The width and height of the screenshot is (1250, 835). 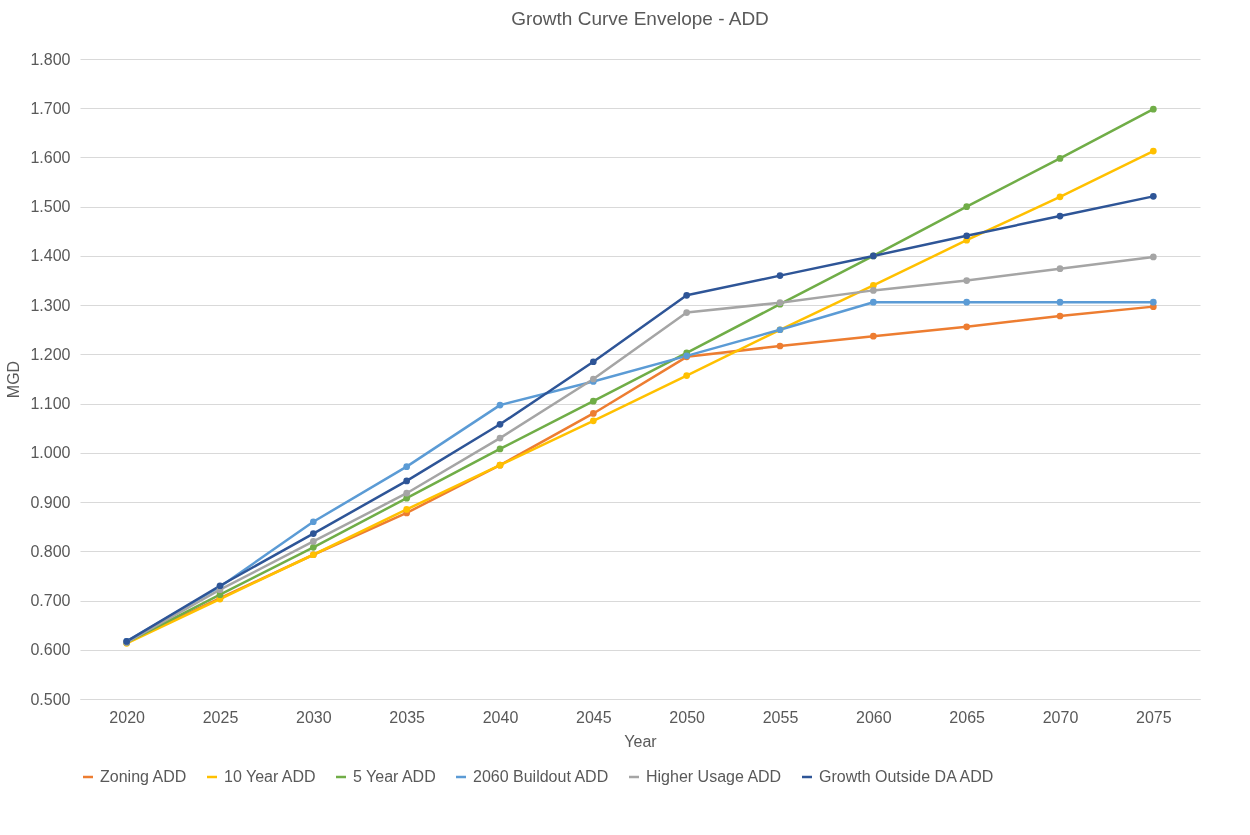 What do you see at coordinates (50, 108) in the screenshot?
I see `y-tick-label: 1.700` at bounding box center [50, 108].